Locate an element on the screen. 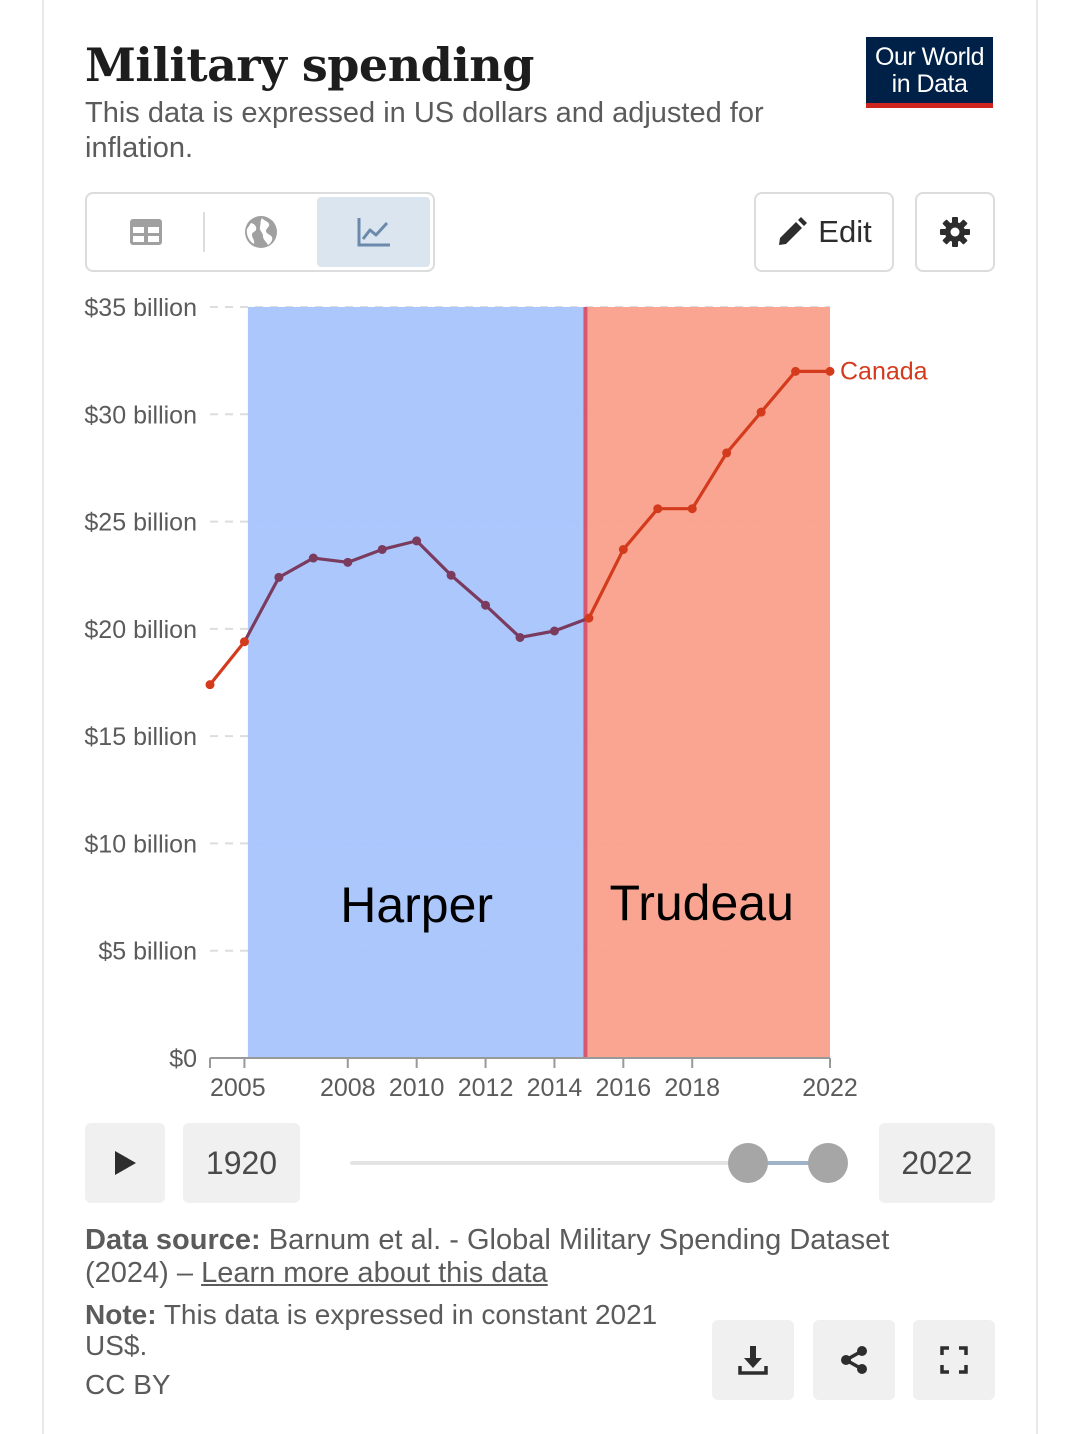  fullscreen-icon is located at coordinates (954, 1360).